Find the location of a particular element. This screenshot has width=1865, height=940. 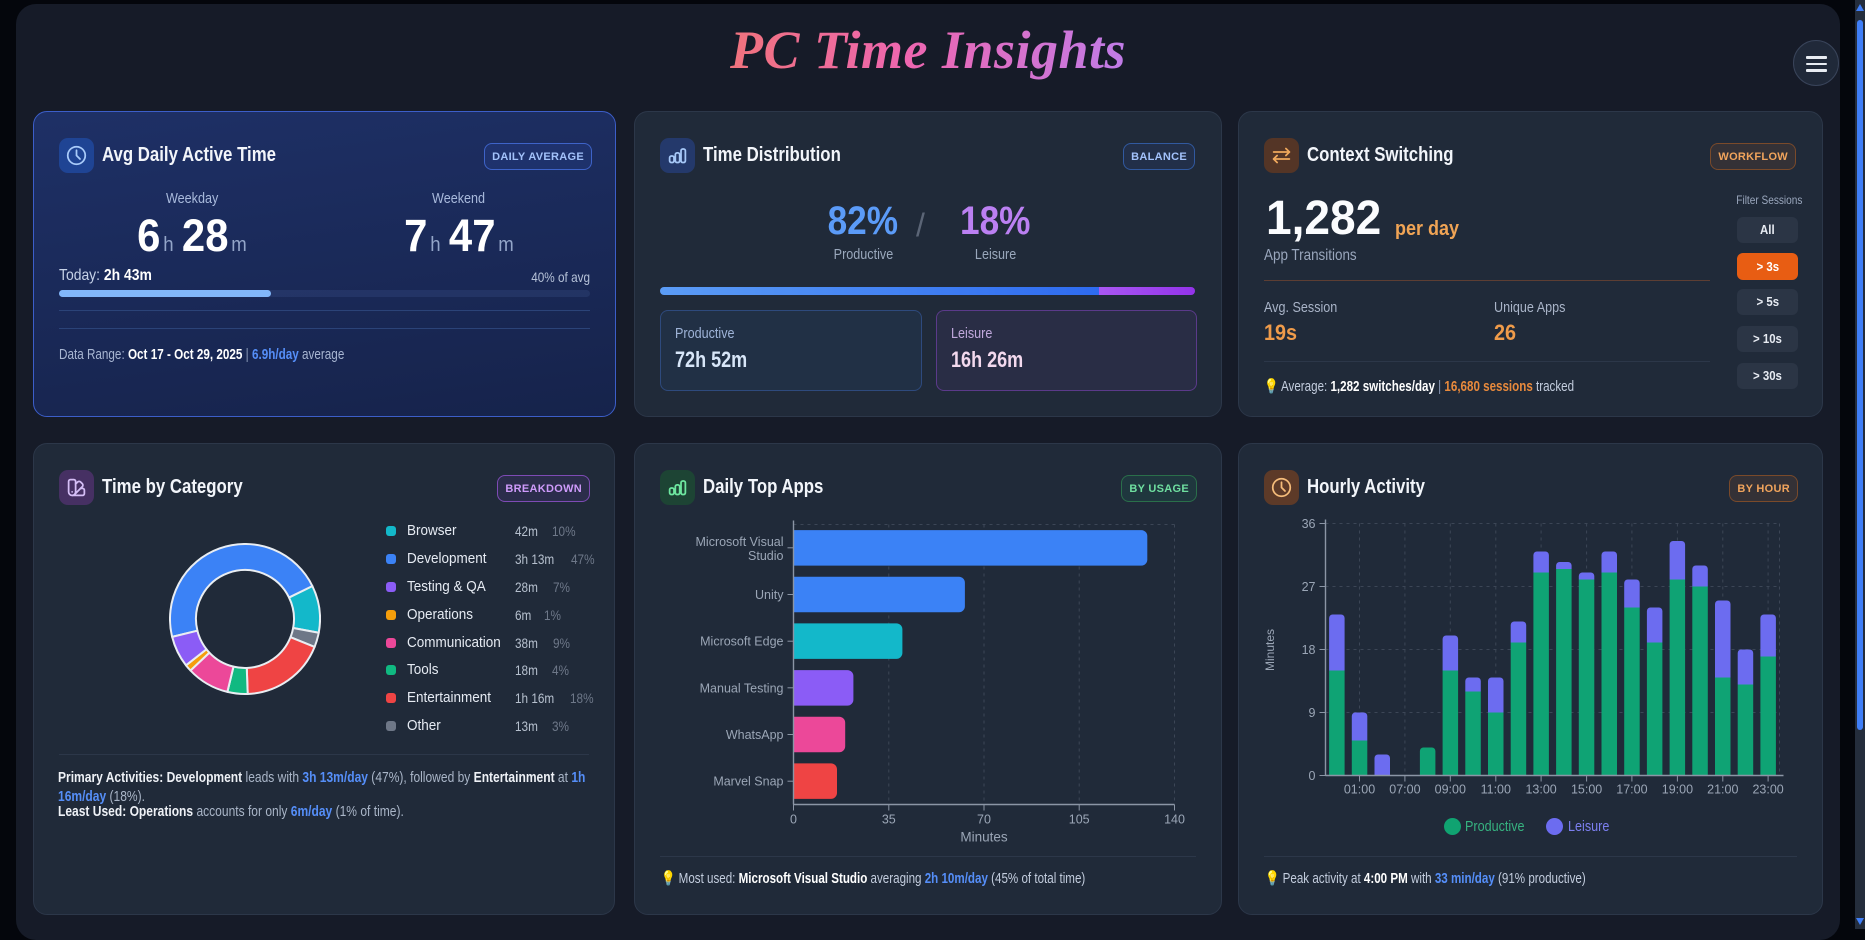

svg-text: Studio is located at coordinates (765, 556).